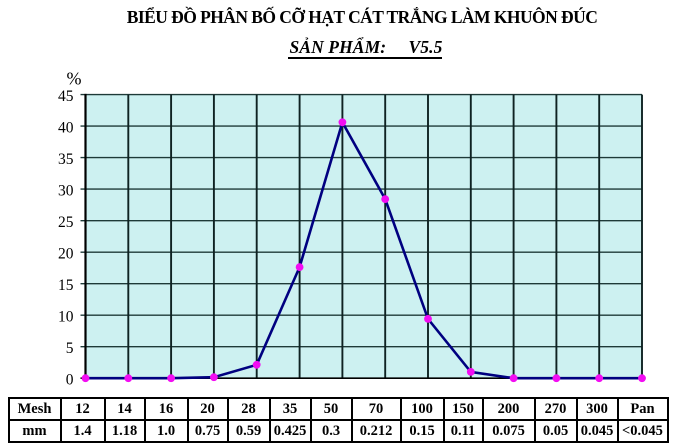  I want to click on svg-text: 25, so click(66, 222).